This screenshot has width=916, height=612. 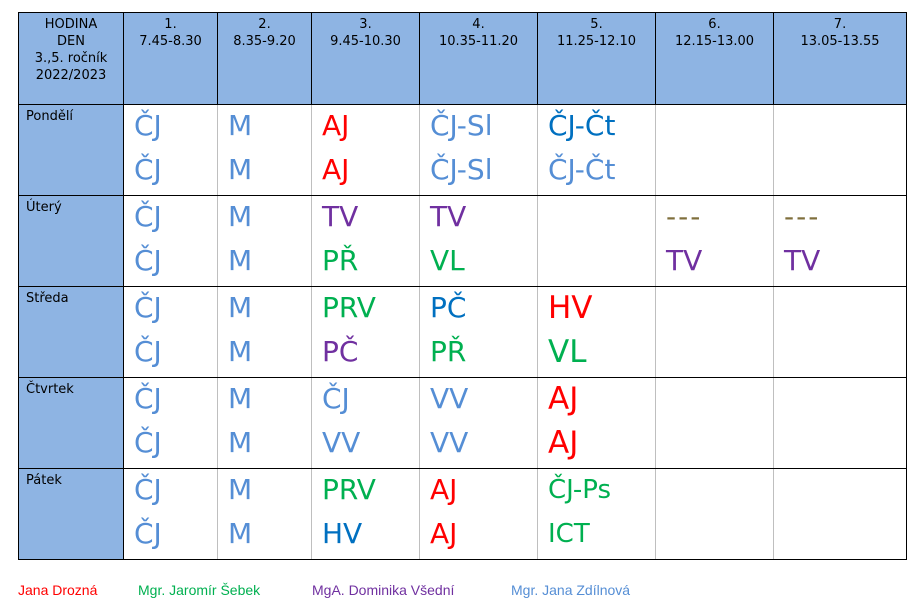 What do you see at coordinates (478, 41) in the screenshot?
I see `period-time: 10.35-11.20` at bounding box center [478, 41].